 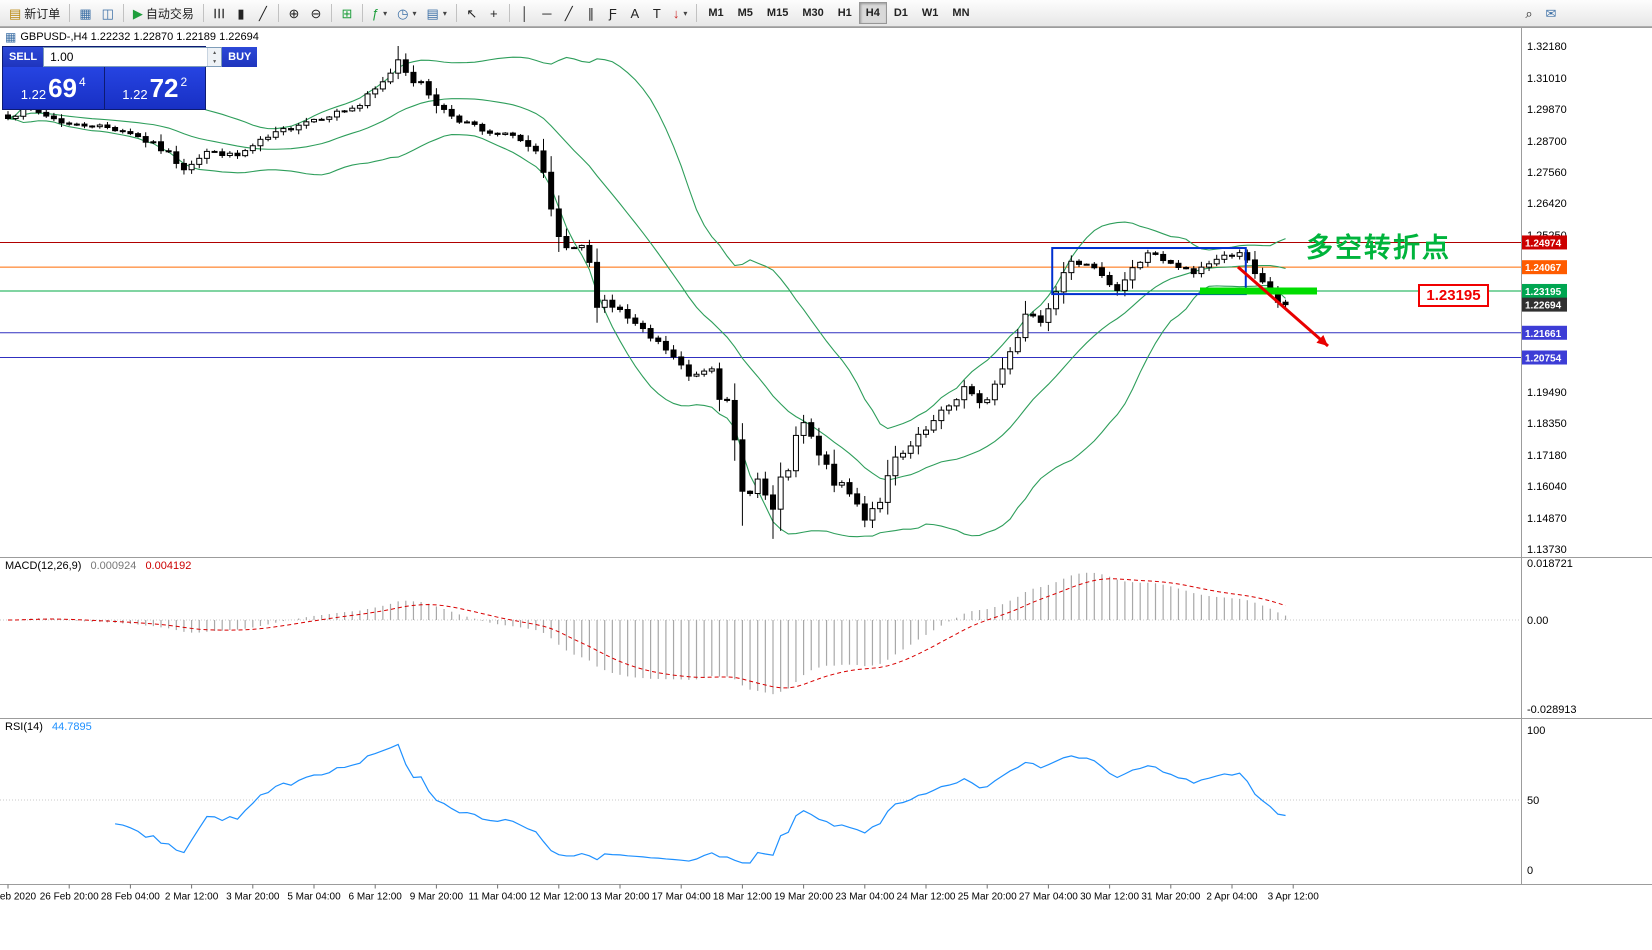 I want to click on one-click-trading-panel: SELL ▲ ▼ BUY 1.22 69 4 1.22 72 2, so click(x=130, y=78).